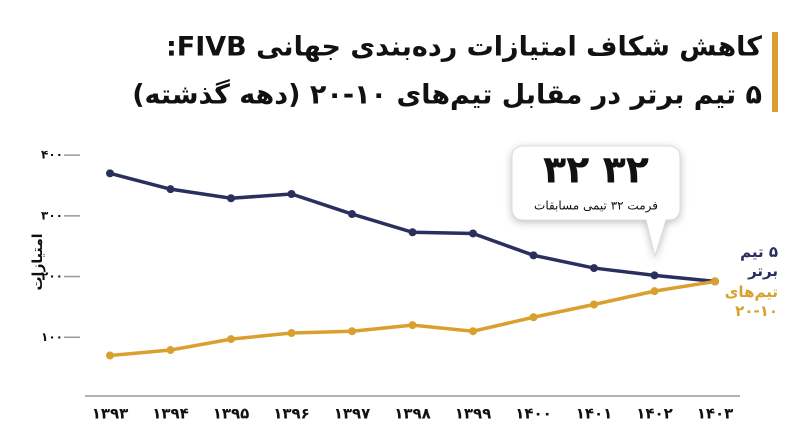 The width and height of the screenshot is (800, 447). Describe the element at coordinates (52, 215) in the screenshot. I see `y-tick-label: ۳۰۰` at that location.